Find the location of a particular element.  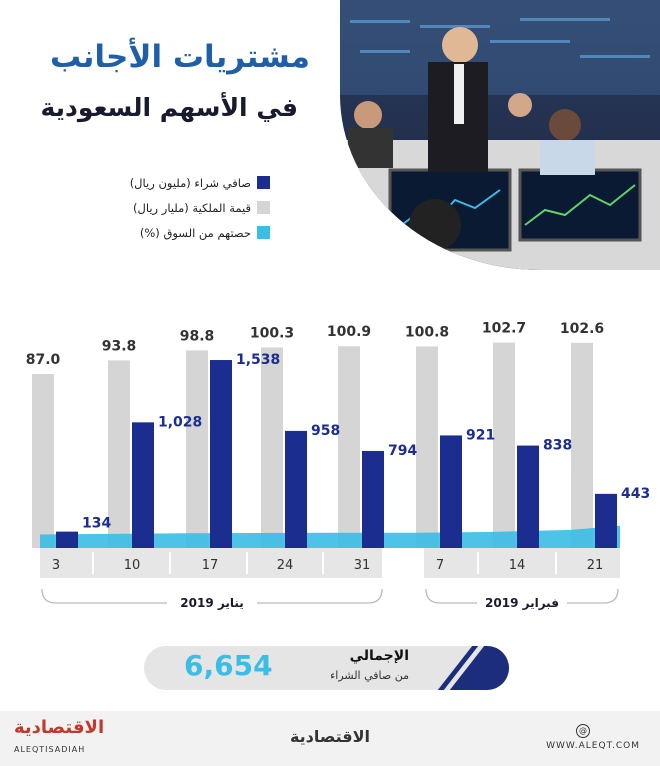

brand-logo-center: الاقتصادية is located at coordinates (330, 736).